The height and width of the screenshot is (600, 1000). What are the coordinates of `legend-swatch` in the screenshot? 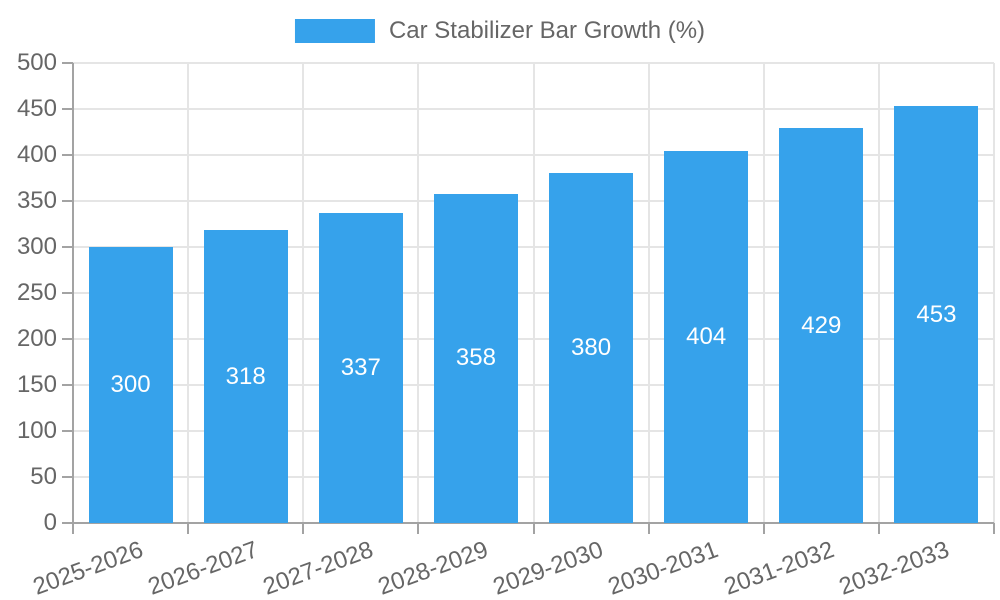 It's located at (334, 31).